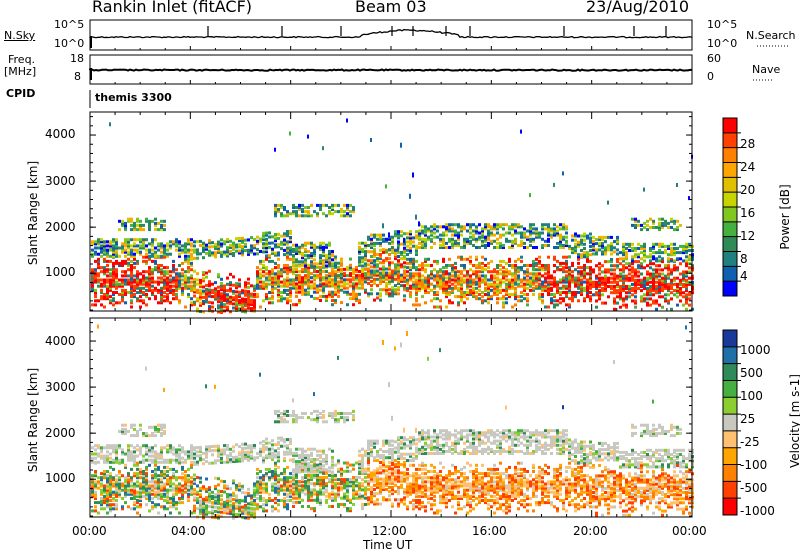 Image resolution: width=800 pixels, height=554 pixels. Describe the element at coordinates (413, 175) in the screenshot. I see `power-speckle` at that location.